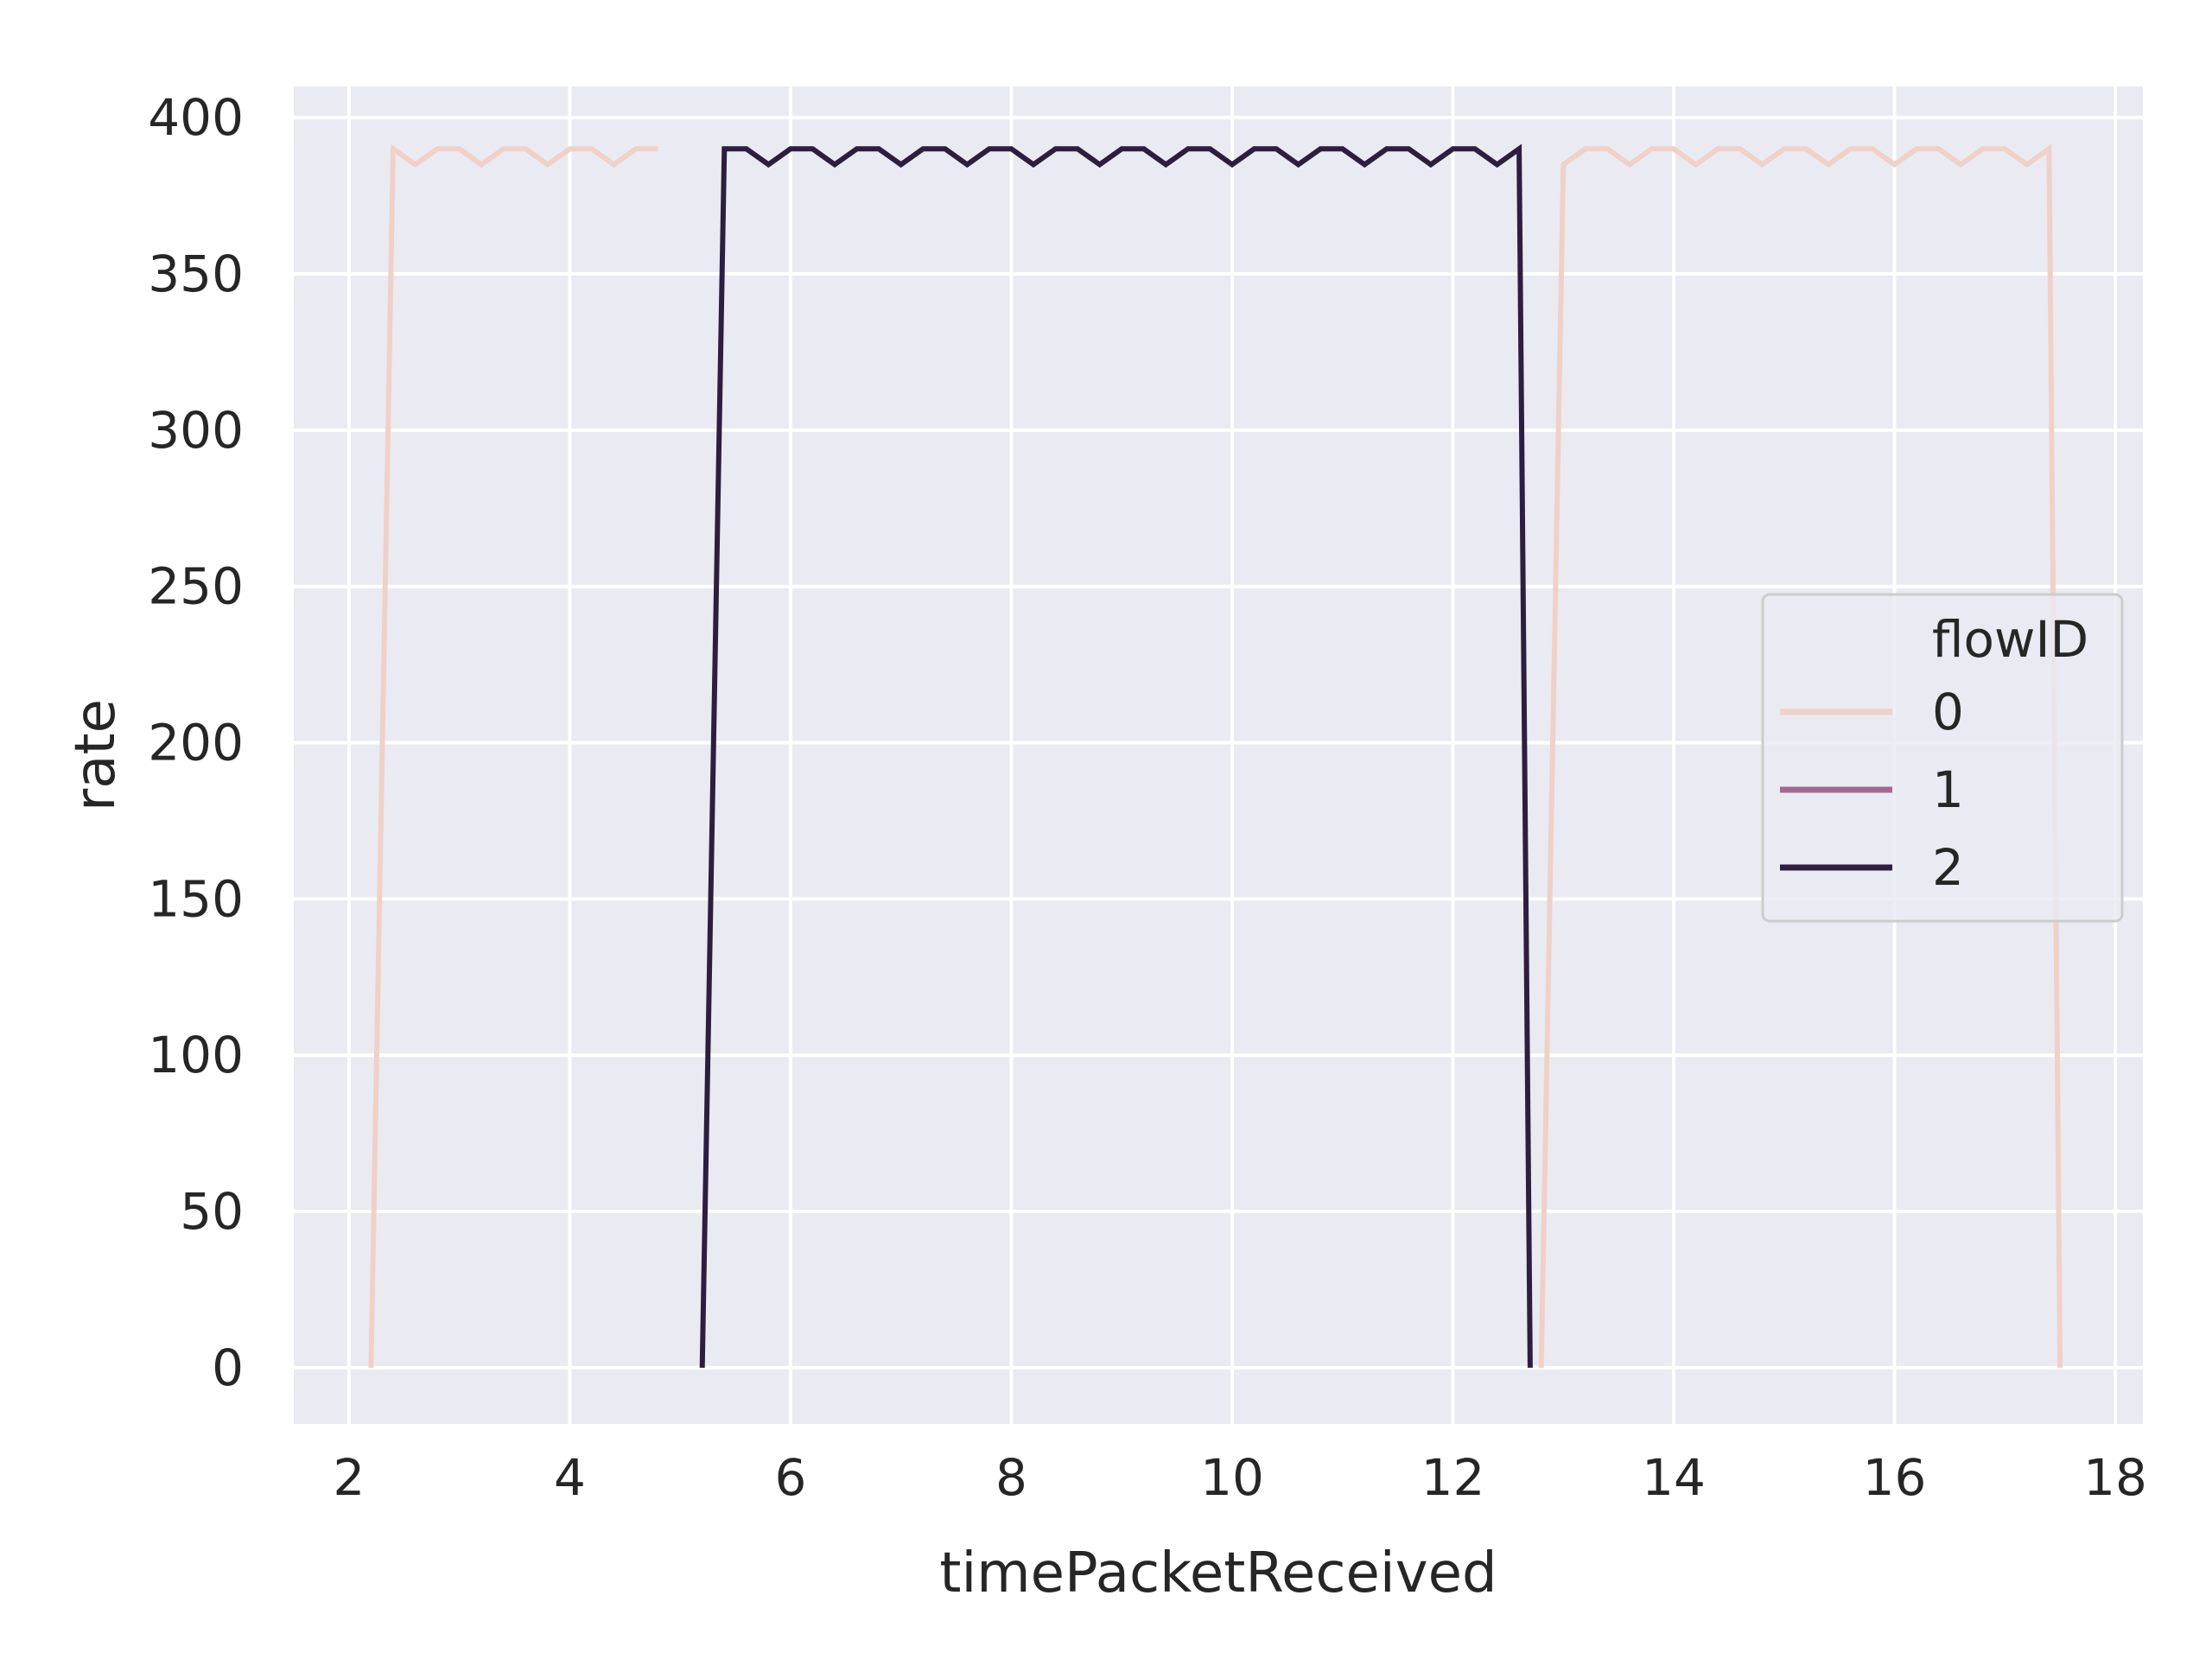 The image size is (2212, 1659). What do you see at coordinates (196, 117) in the screenshot?
I see `y-tick-label: 400` at bounding box center [196, 117].